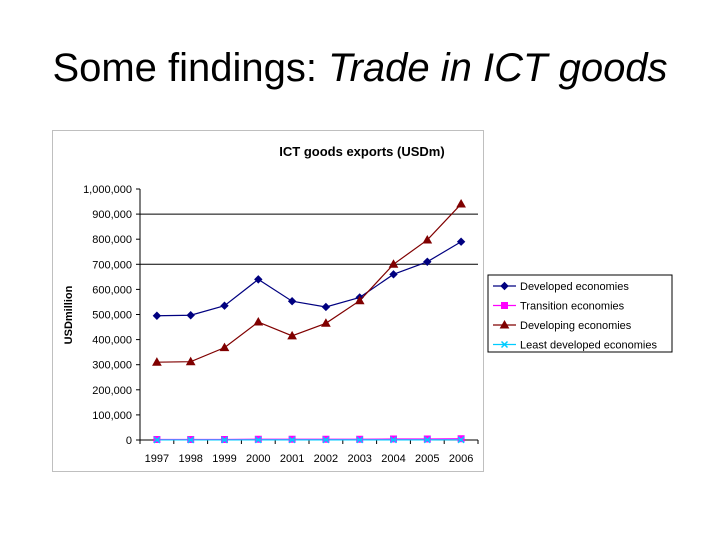  I want to click on slide-title: Some findings: Trade in ICT goods, so click(360, 68).